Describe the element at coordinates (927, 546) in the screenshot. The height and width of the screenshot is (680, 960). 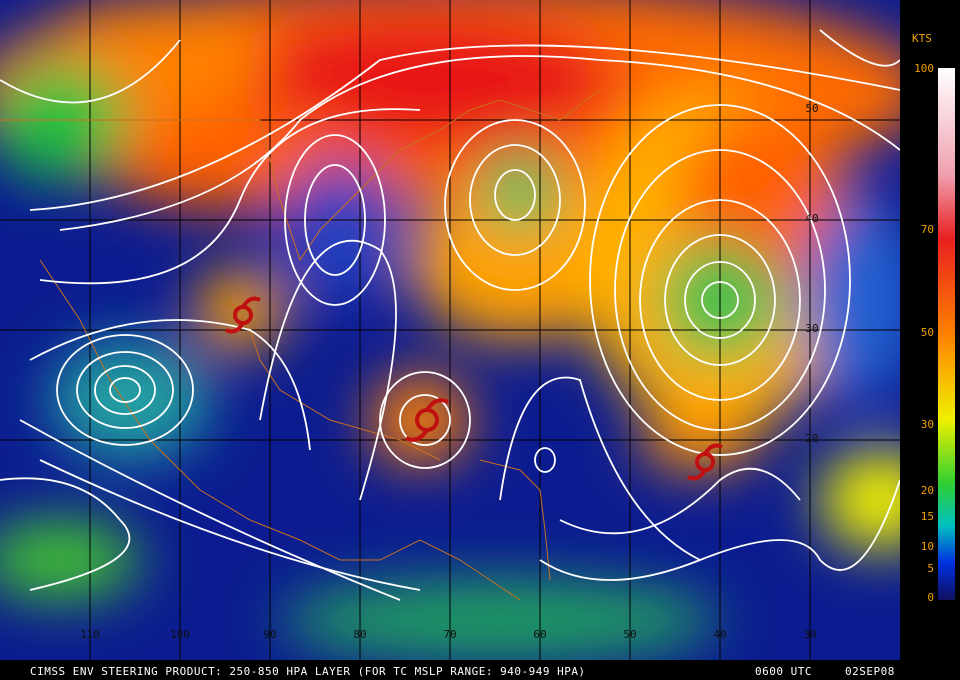
I see `colorbar-label: 10` at that location.